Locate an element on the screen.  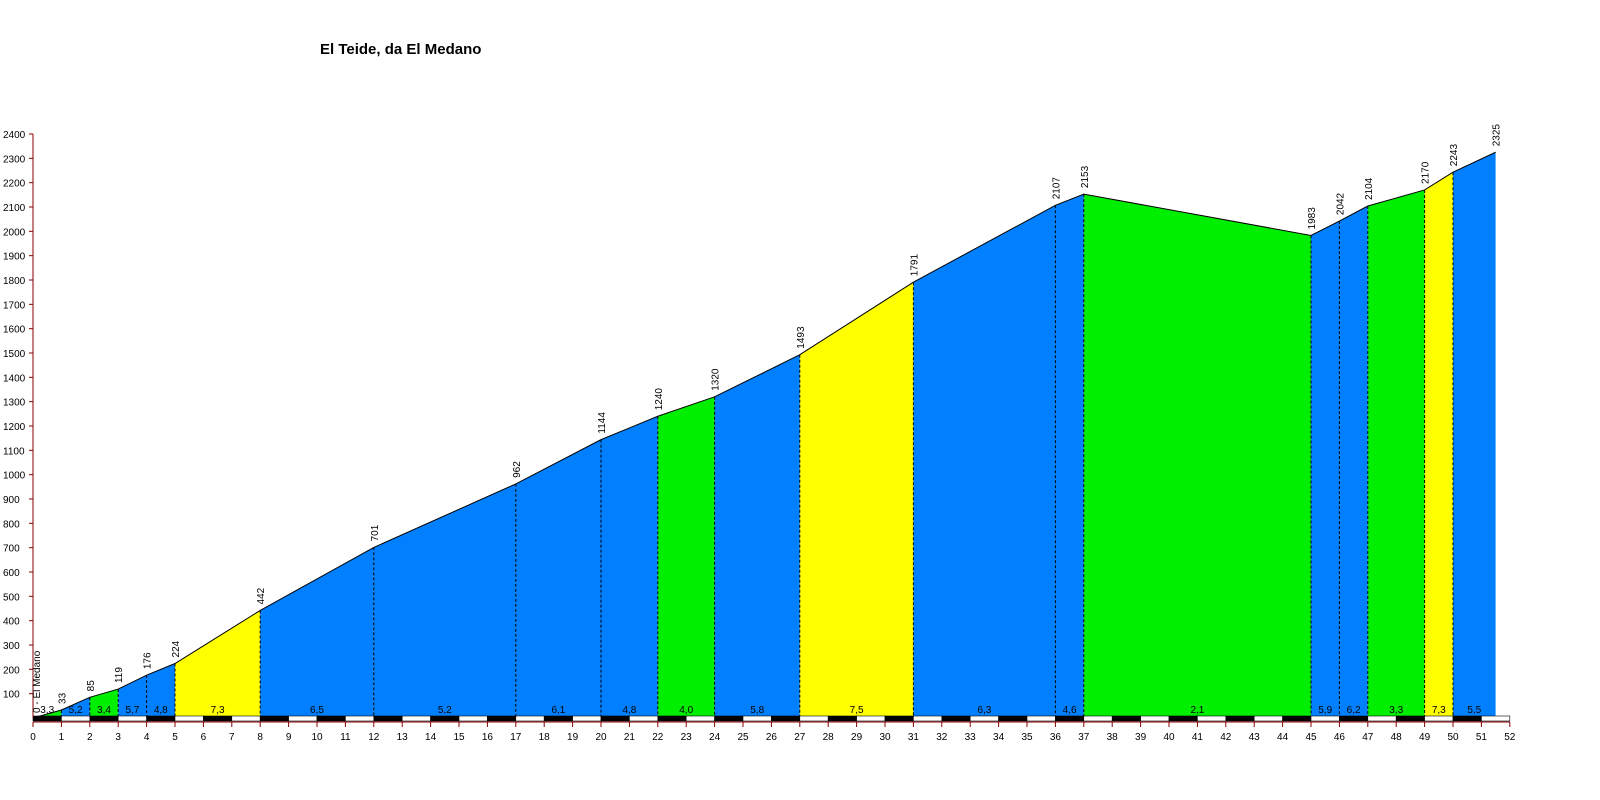
y-tick-label: 1400 is located at coordinates (14, 378).